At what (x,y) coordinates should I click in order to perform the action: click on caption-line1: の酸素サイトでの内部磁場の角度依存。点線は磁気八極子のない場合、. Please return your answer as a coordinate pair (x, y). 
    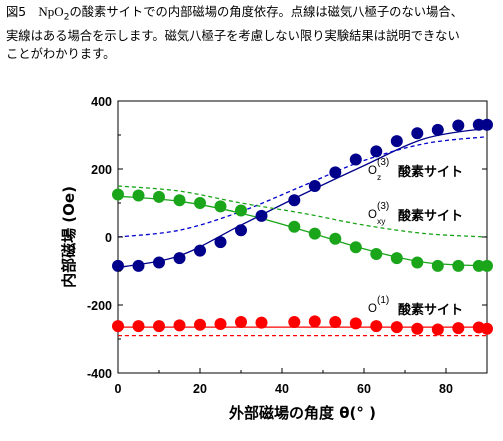
    Looking at the image, I should click on (266, 12).